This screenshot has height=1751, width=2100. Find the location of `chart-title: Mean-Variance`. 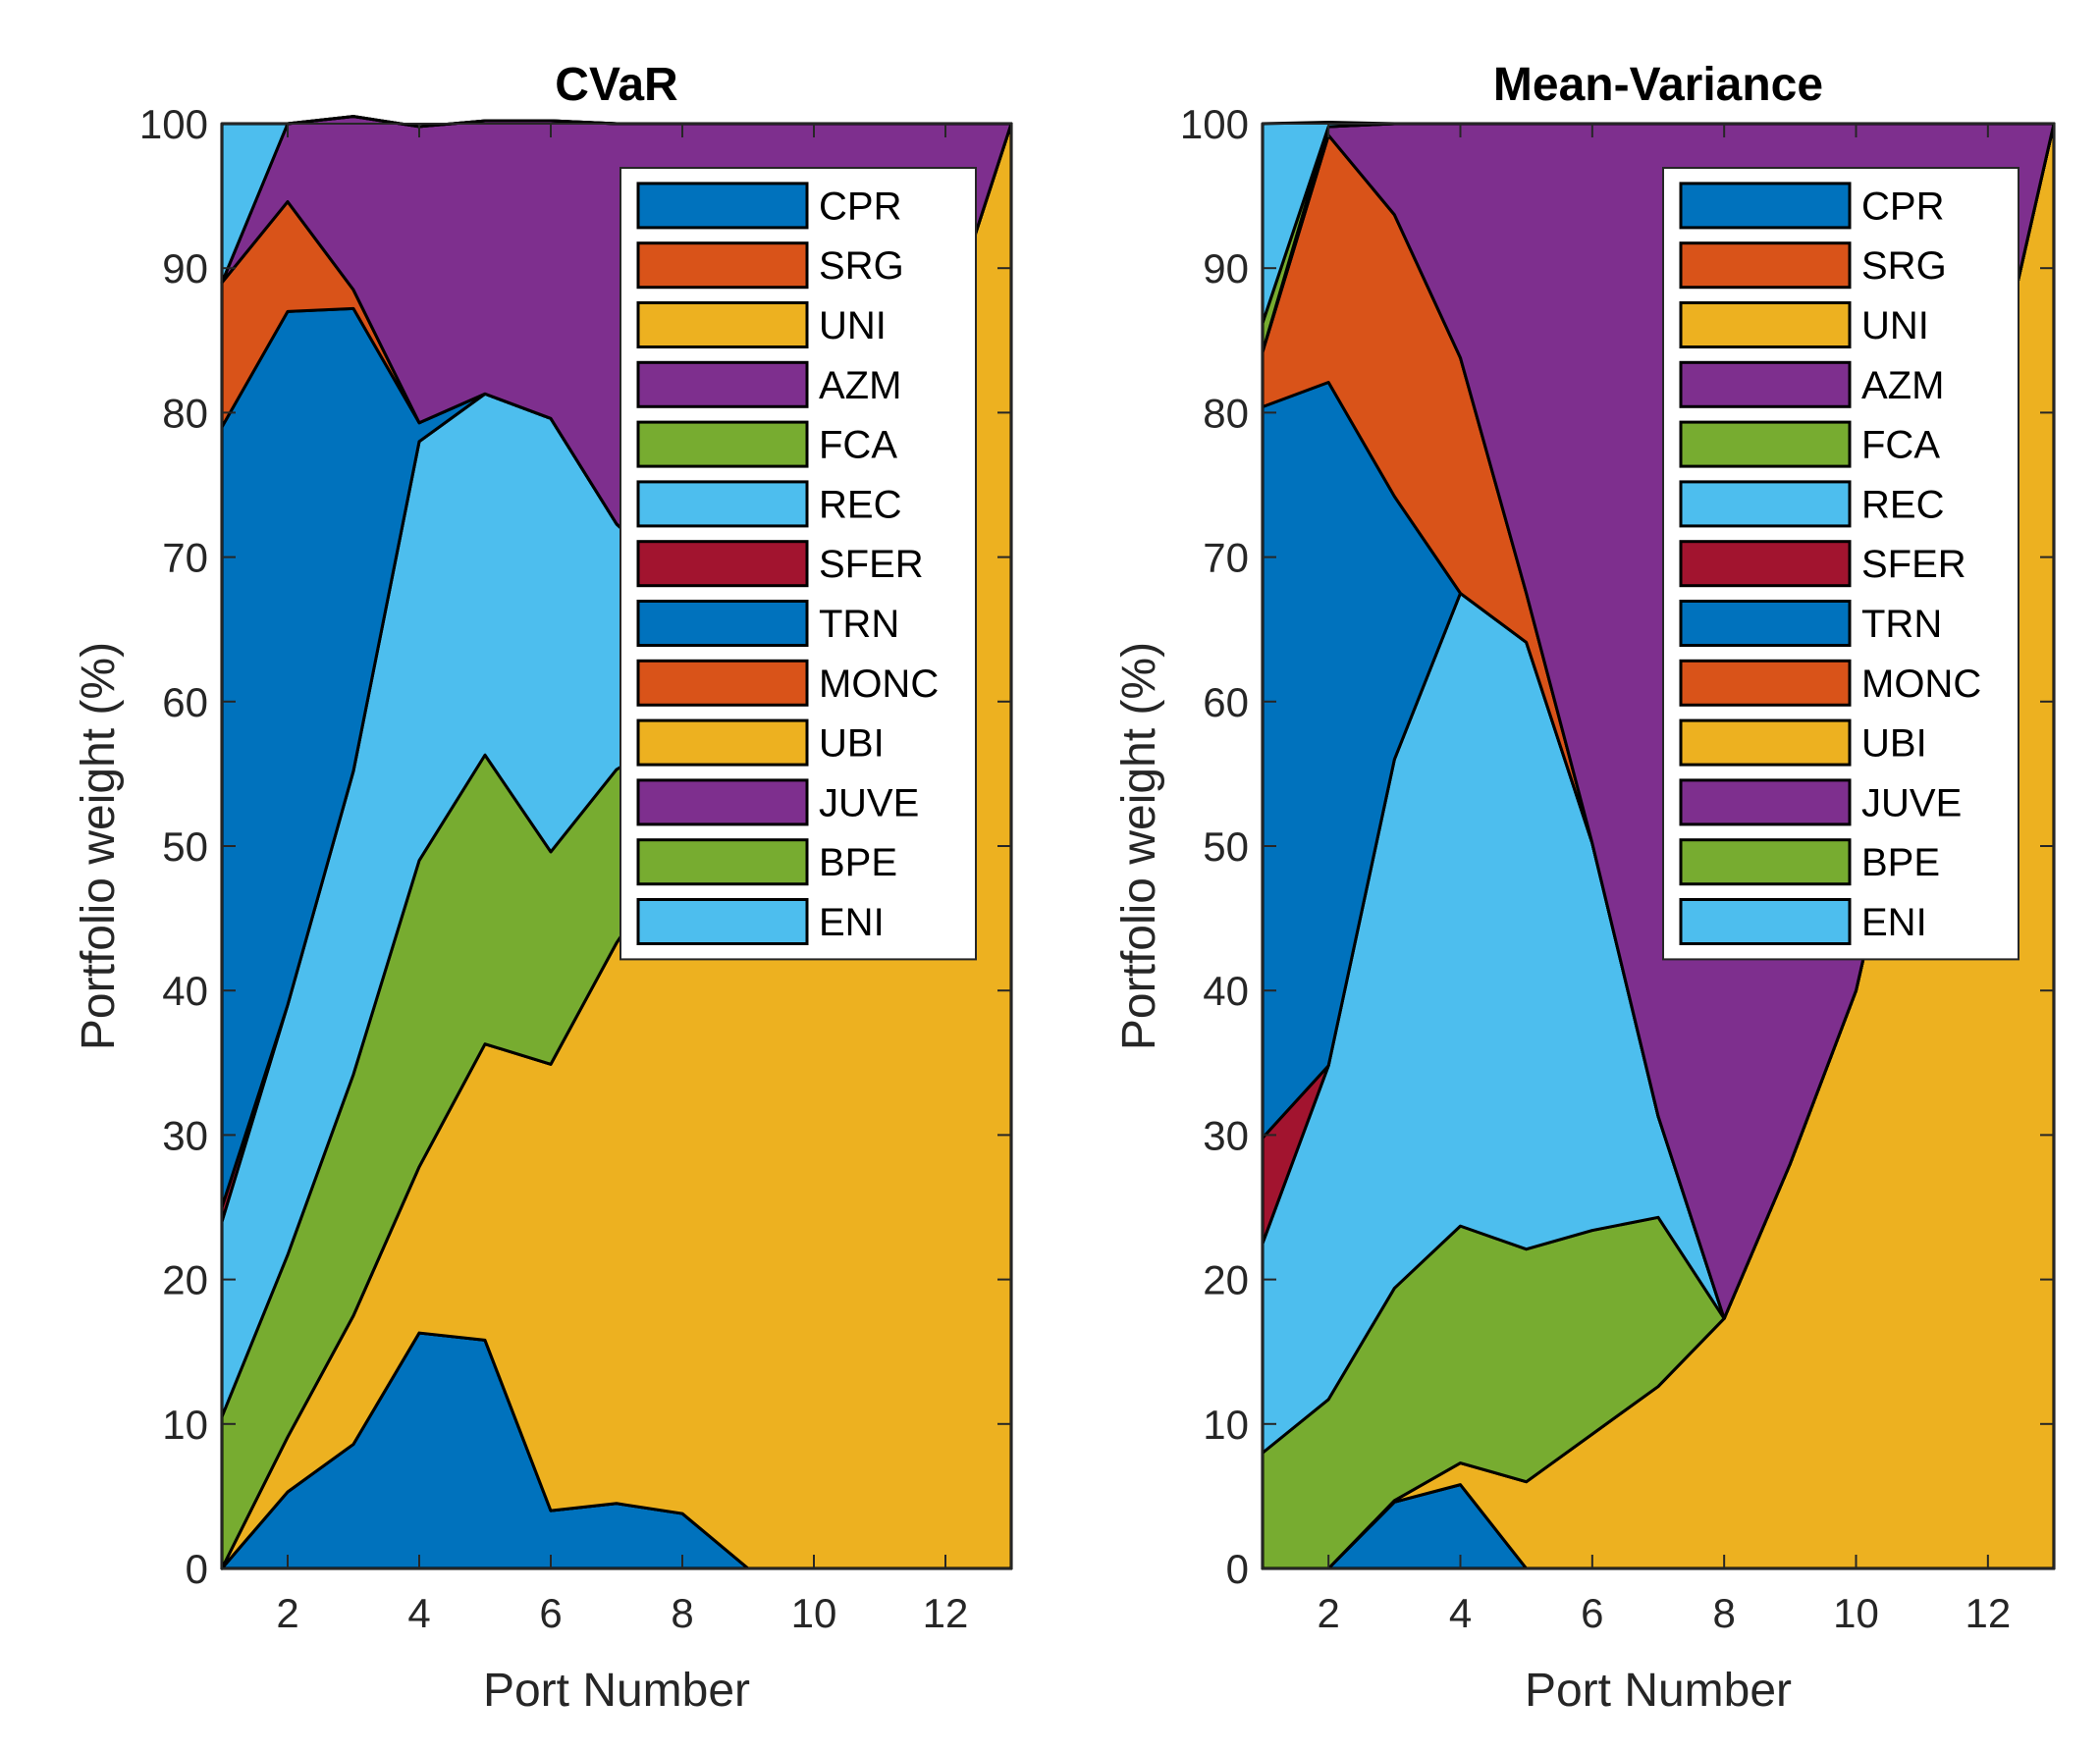

chart-title: Mean-Variance is located at coordinates (1658, 85).